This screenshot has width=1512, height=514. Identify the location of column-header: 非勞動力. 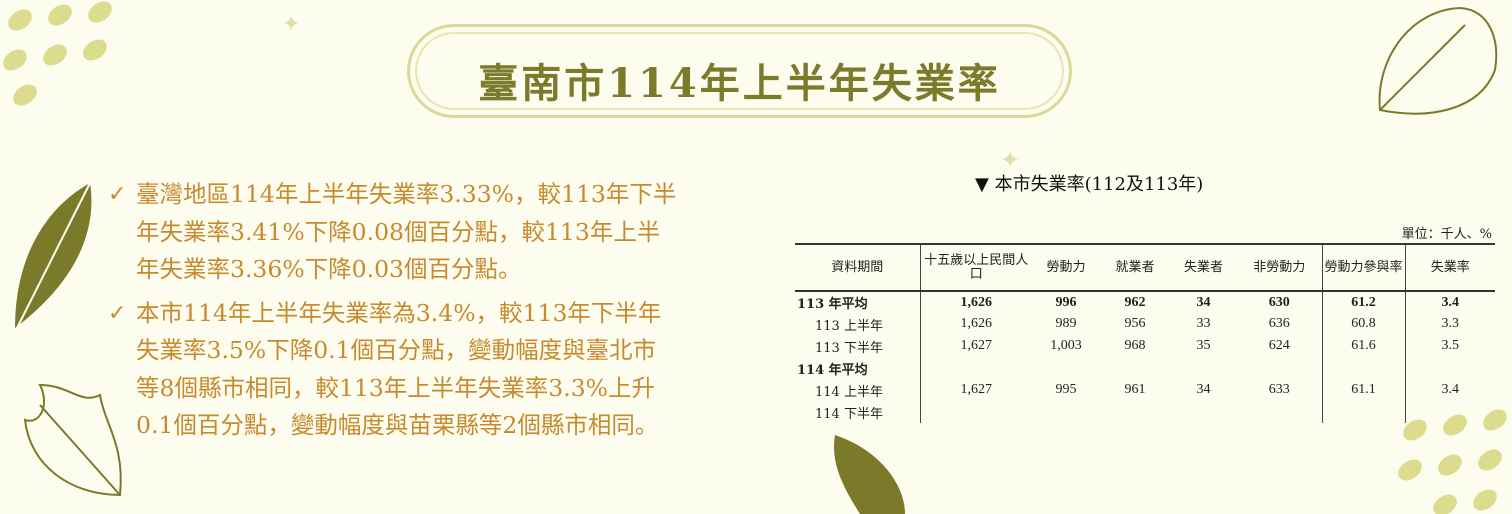
(1279, 267).